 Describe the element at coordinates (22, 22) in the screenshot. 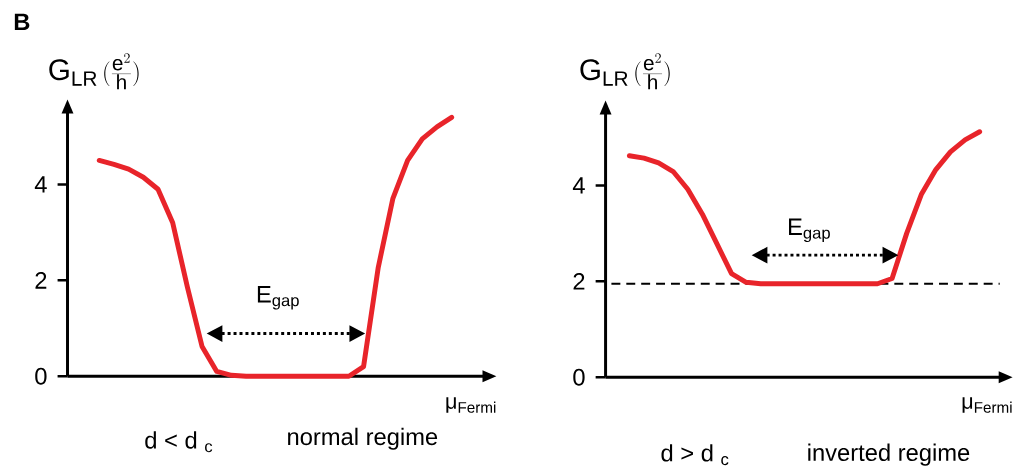

I see `text: B` at that location.